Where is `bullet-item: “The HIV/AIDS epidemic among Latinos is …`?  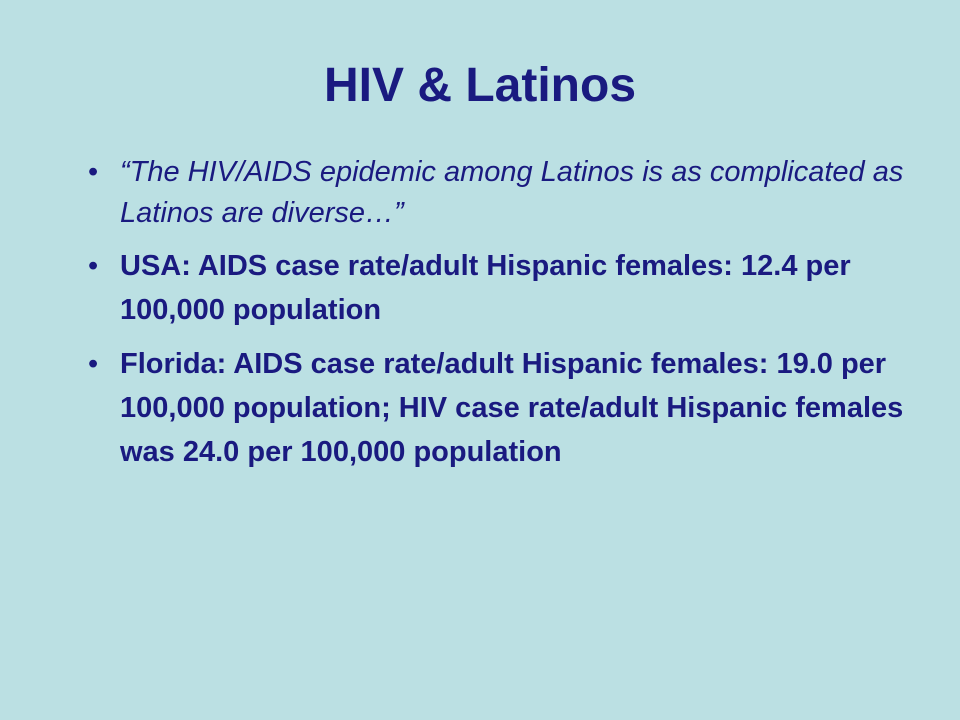
bullet-item: “The HIV/AIDS epidemic among Latinos is … is located at coordinates (498, 193).